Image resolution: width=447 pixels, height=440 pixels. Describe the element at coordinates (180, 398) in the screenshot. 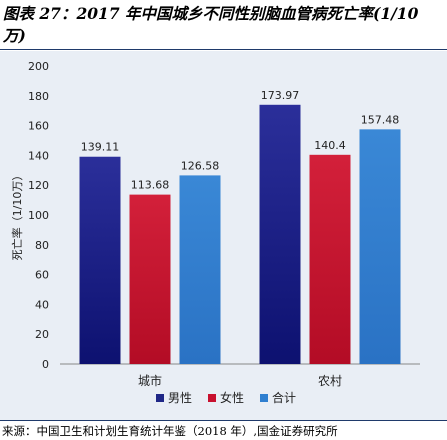

I see `legend-label: 男性` at that location.